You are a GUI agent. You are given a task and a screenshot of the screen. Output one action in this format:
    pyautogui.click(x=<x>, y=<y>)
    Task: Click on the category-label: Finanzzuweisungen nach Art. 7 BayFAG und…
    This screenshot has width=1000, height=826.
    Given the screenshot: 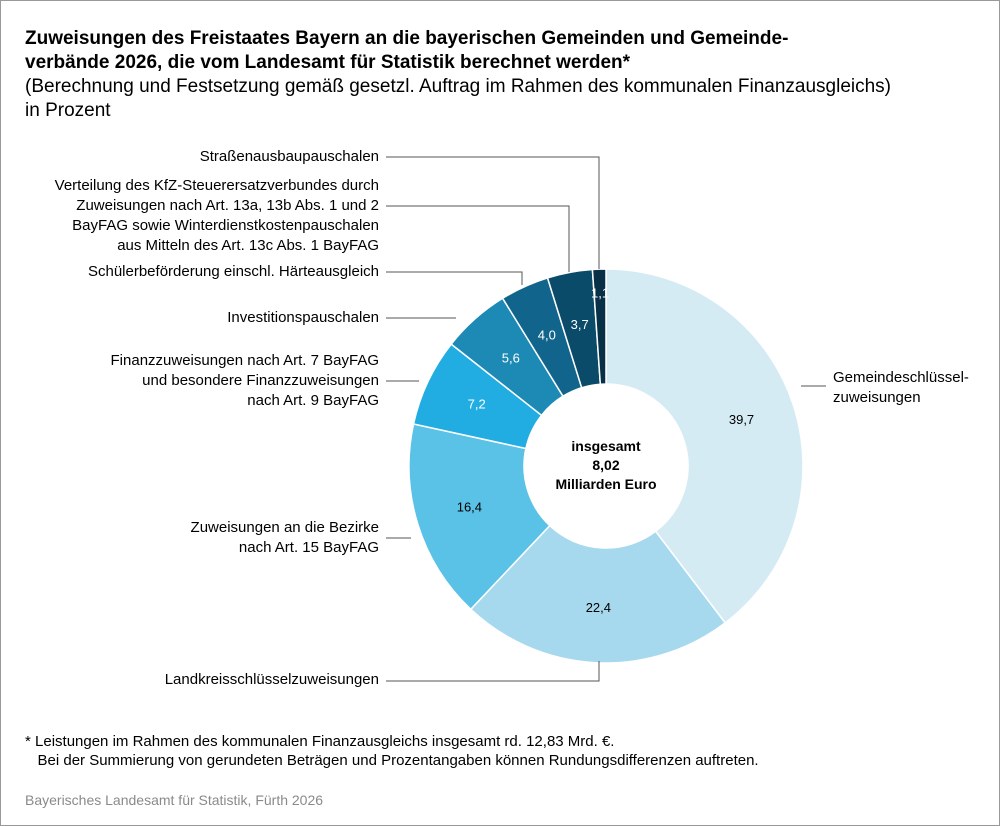 What is the action you would take?
    pyautogui.click(x=244, y=380)
    